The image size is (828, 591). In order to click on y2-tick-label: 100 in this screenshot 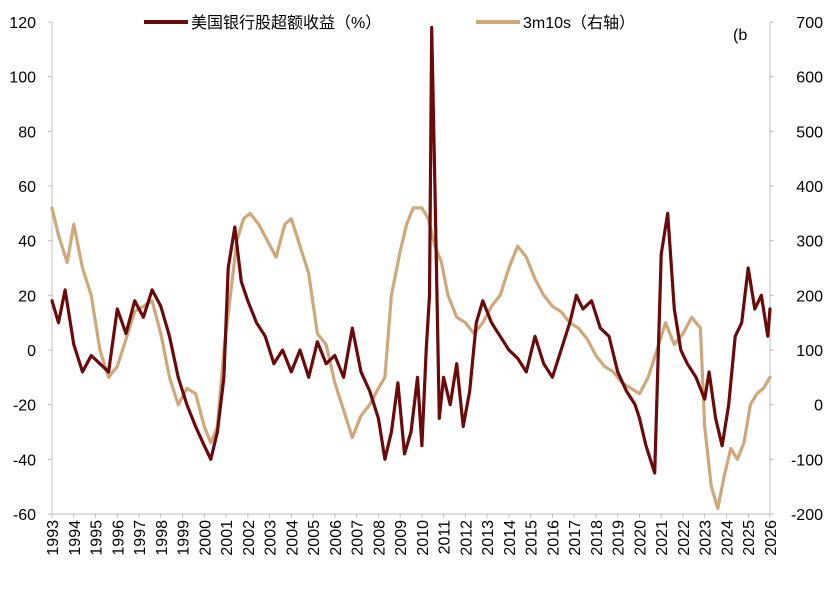, I will do `click(809, 351)`.